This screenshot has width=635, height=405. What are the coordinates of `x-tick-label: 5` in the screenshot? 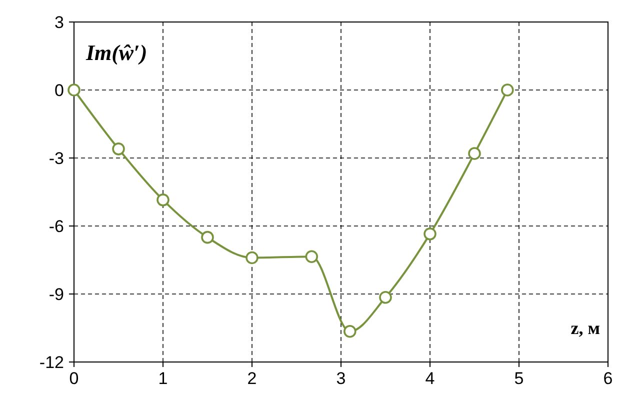 It's located at (519, 378).